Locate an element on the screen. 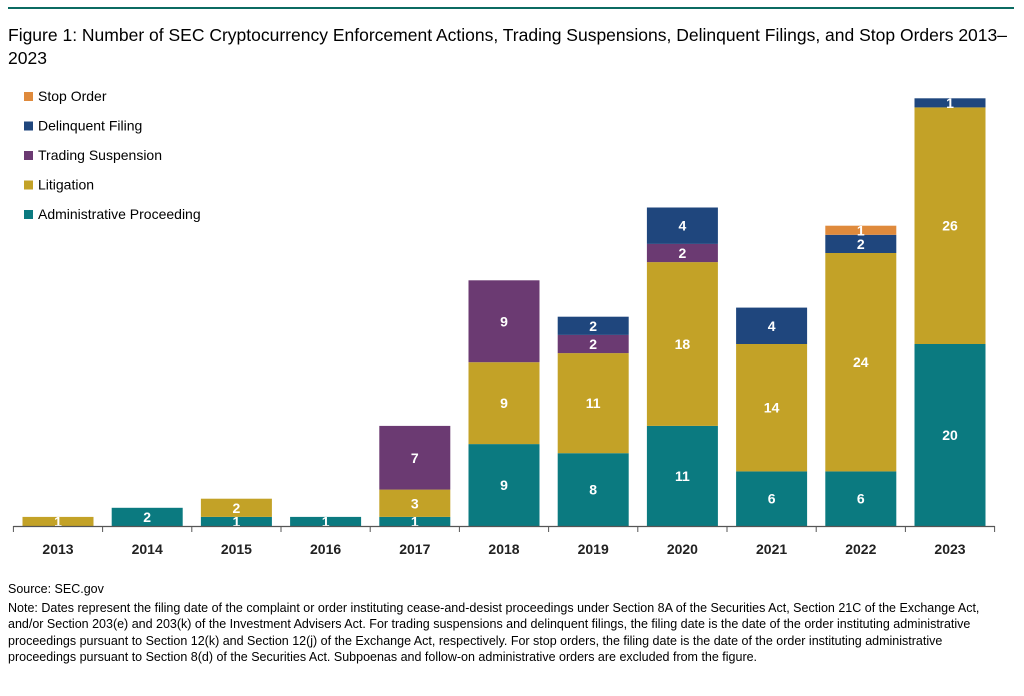 This screenshot has height=696, width=1024. x-tick-label-2021: 2021 is located at coordinates (771, 549).